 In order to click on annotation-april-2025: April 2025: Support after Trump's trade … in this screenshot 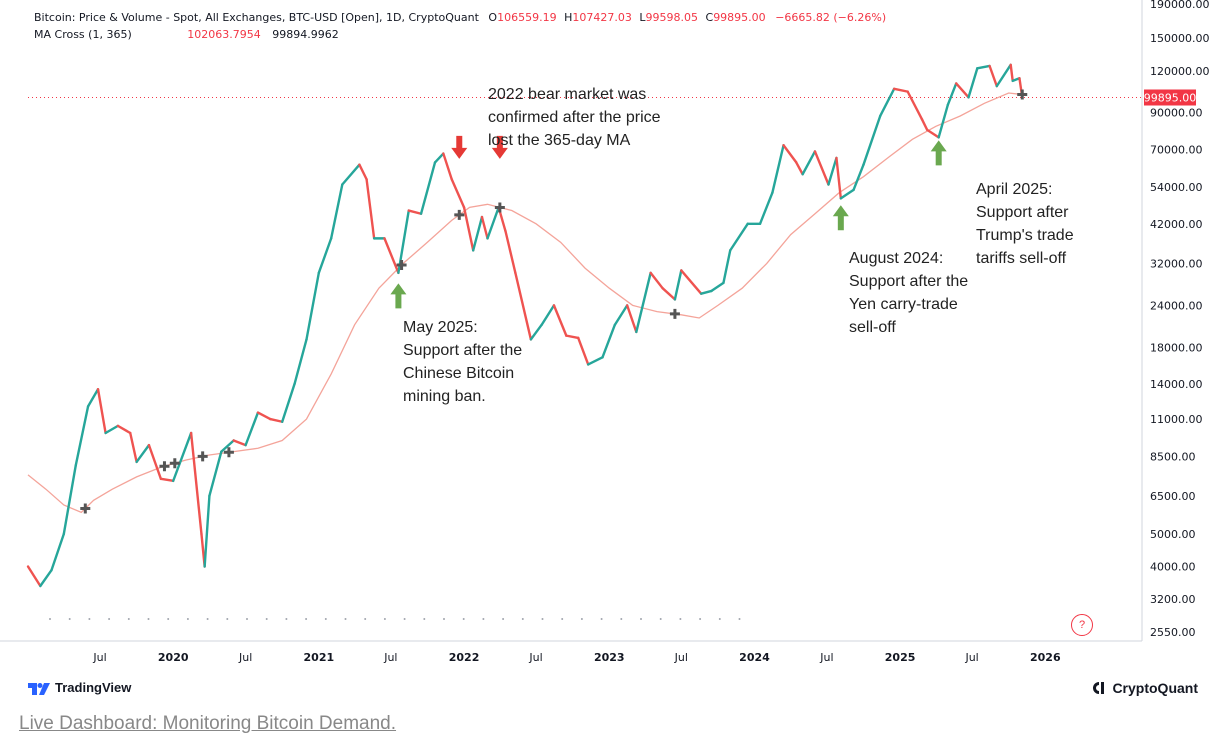, I will do `click(1025, 224)`.